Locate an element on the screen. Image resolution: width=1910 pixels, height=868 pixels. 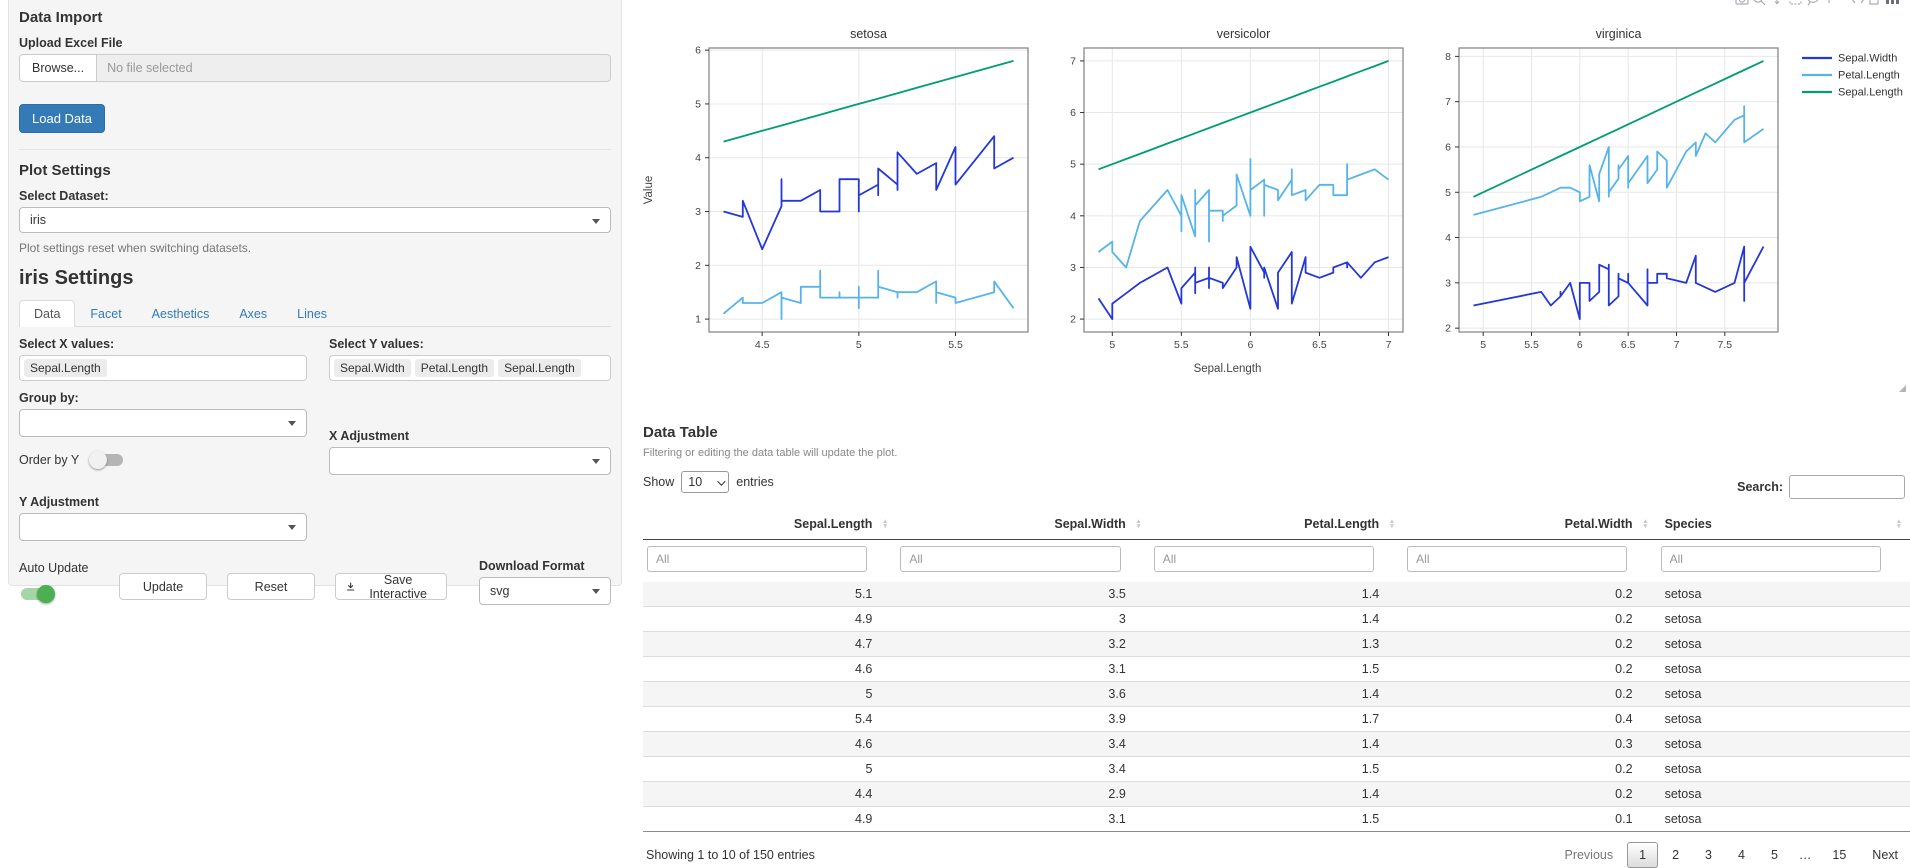
column-header-sepal-width: Sepal.Width ▲ ▼ is located at coordinates (1023, 524).